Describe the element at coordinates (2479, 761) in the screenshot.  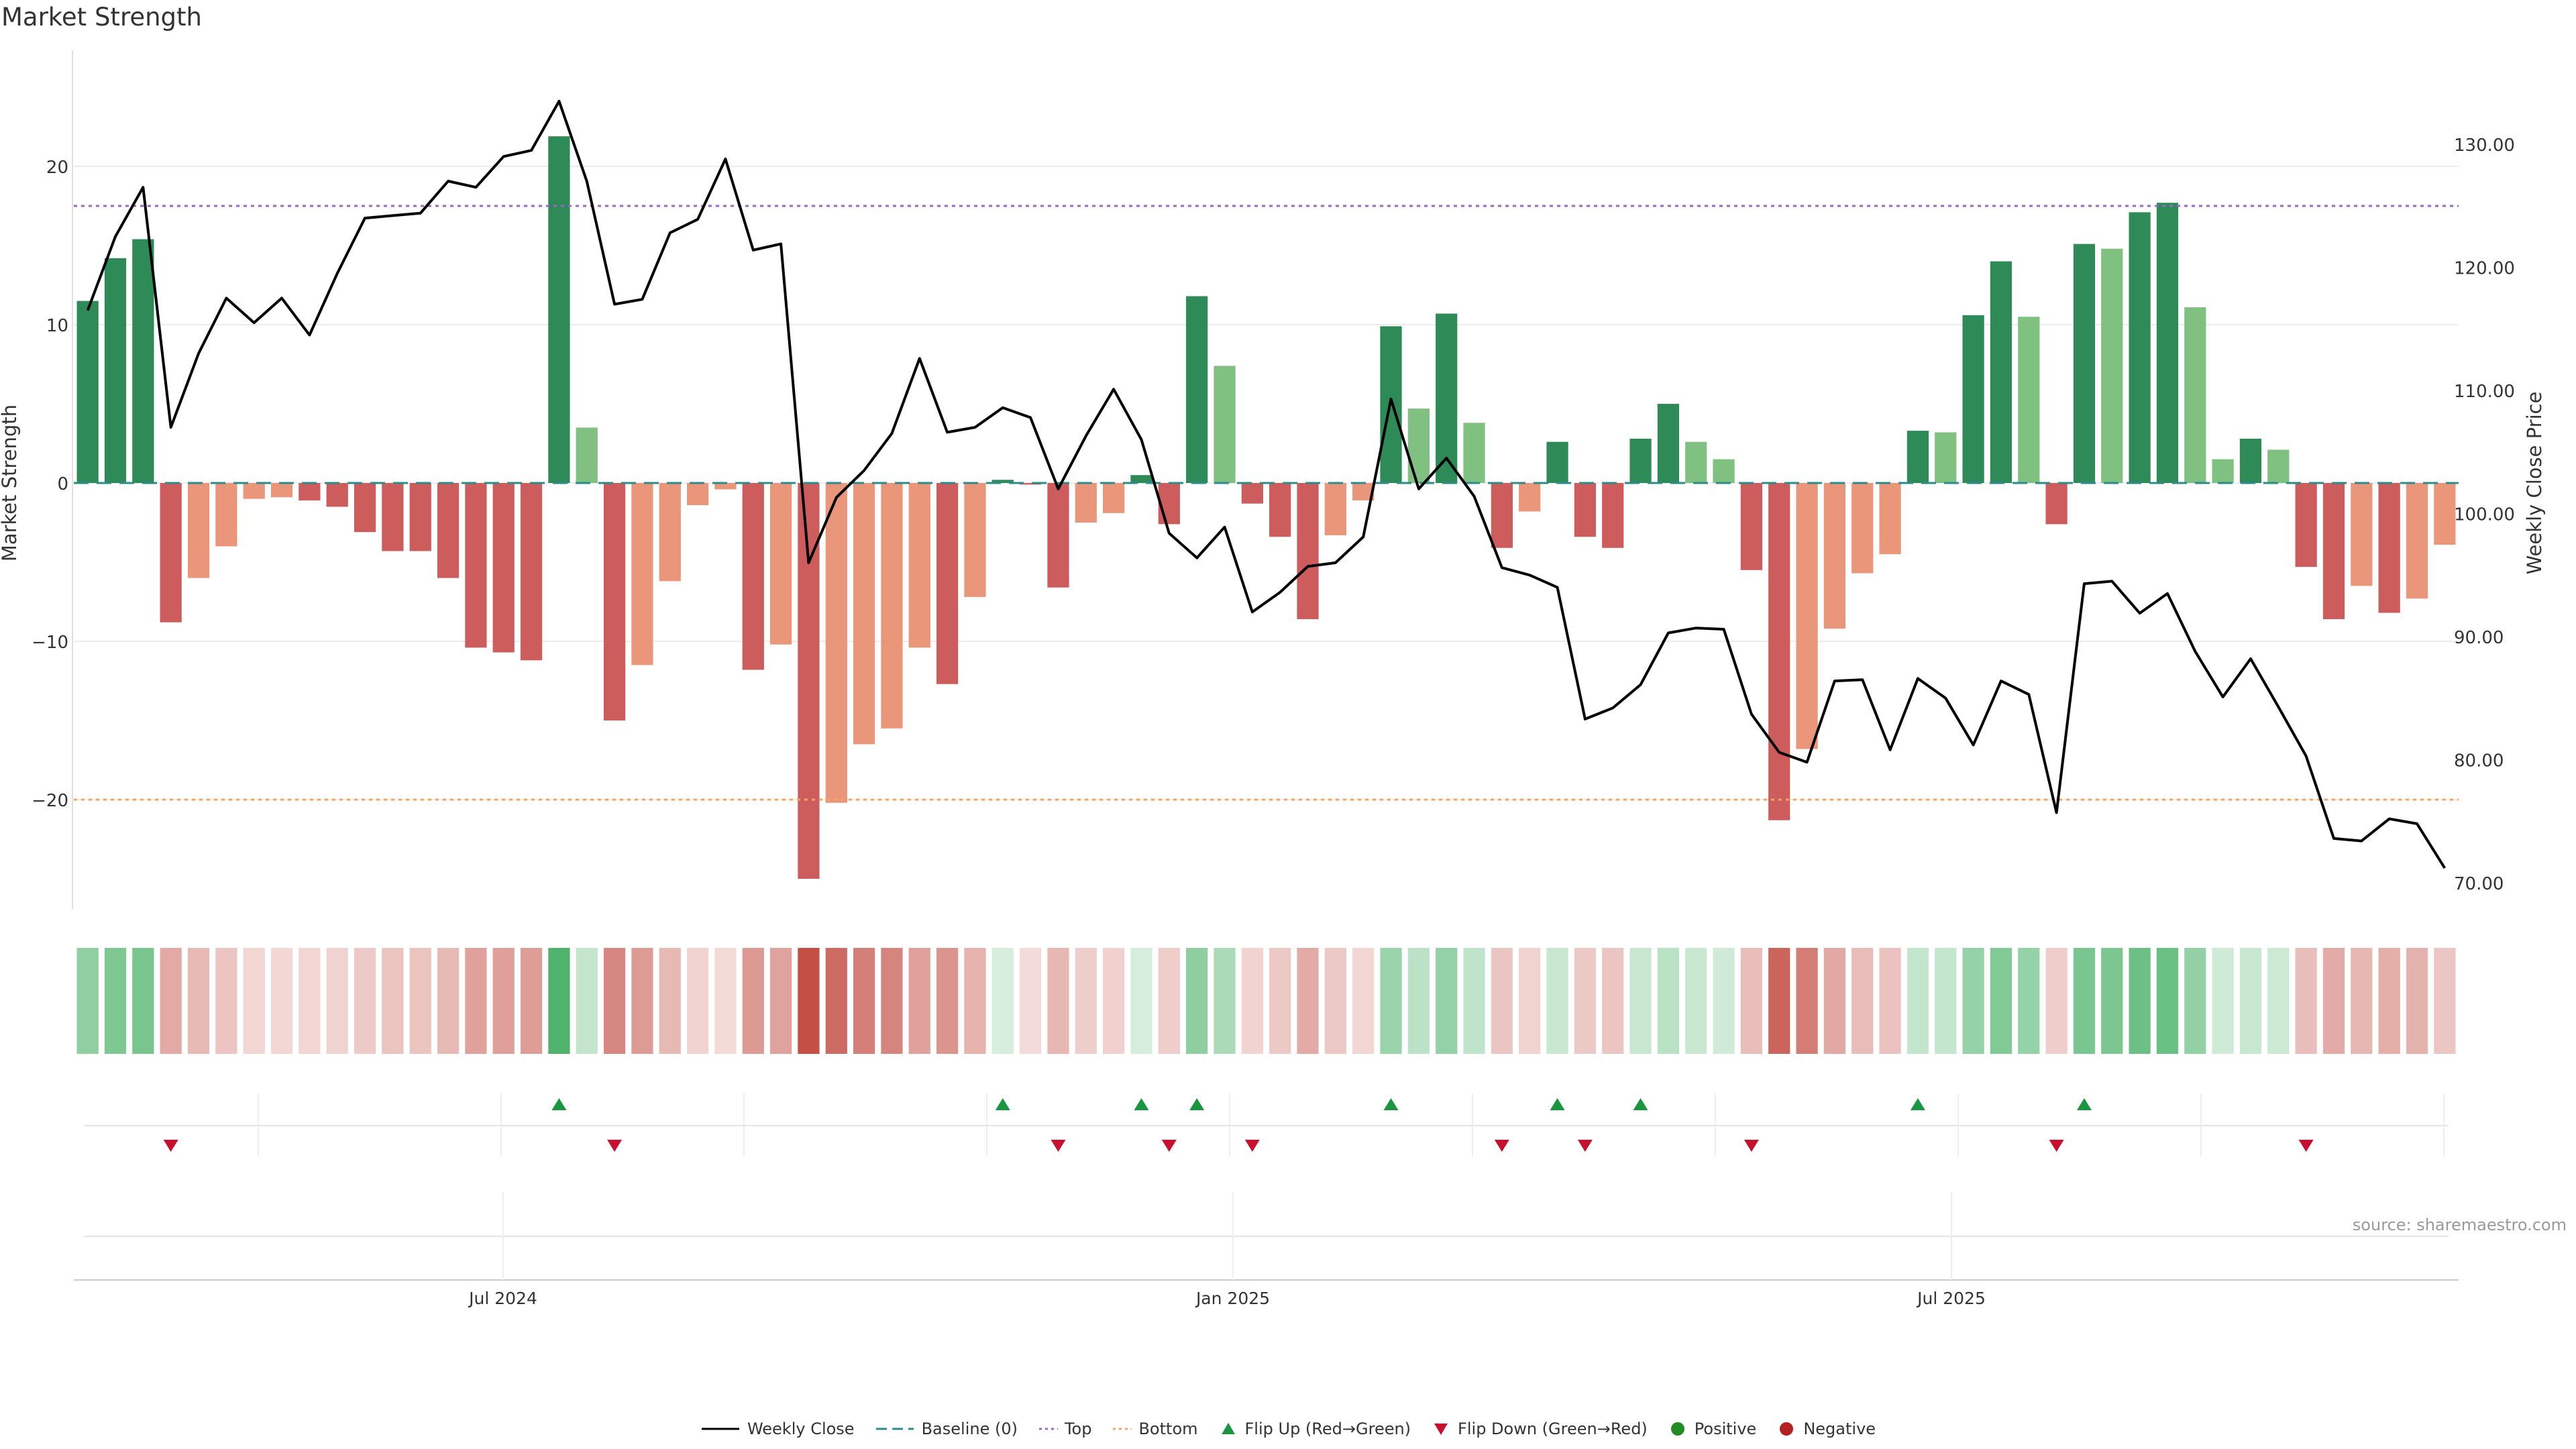
I see `y-right-tick-label: 80.00` at that location.